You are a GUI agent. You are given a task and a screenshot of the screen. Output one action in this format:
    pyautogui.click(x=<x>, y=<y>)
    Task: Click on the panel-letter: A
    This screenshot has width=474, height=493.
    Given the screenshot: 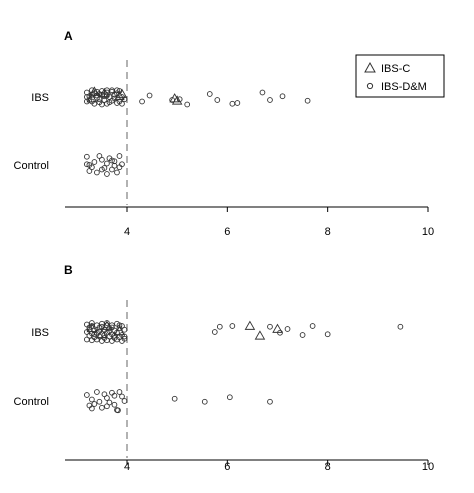 What is the action you would take?
    pyautogui.click(x=68, y=36)
    